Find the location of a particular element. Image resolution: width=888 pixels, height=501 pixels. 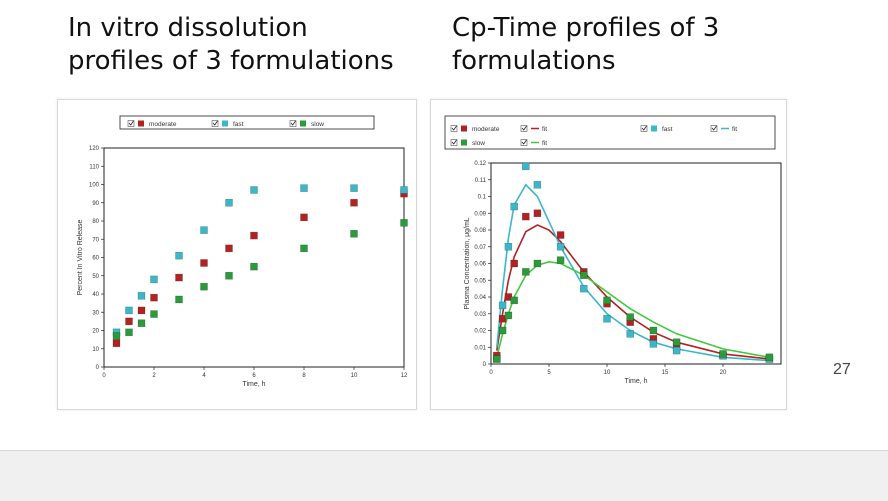

x-tick-label: 4 is located at coordinates (204, 376).